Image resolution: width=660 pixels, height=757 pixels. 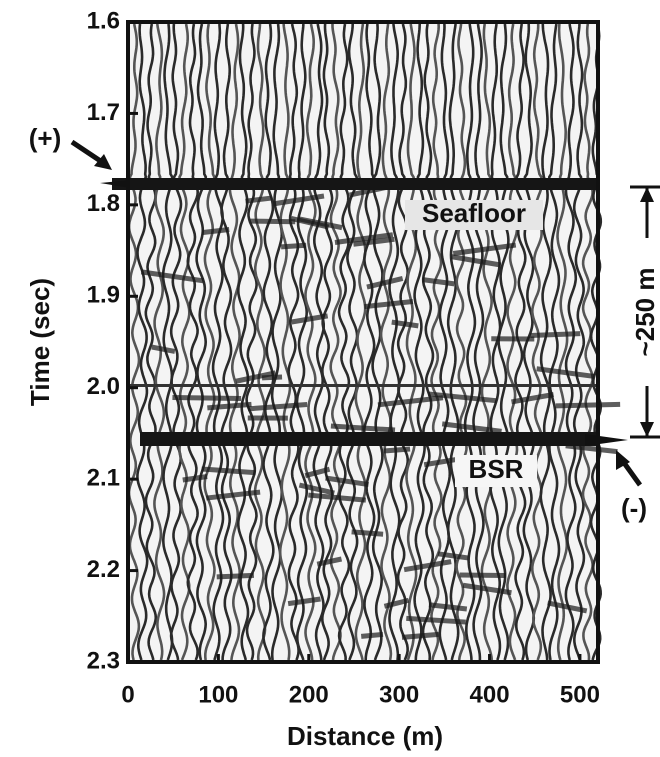 What do you see at coordinates (580, 694) in the screenshot?
I see `x-tick-label: 500` at bounding box center [580, 694].